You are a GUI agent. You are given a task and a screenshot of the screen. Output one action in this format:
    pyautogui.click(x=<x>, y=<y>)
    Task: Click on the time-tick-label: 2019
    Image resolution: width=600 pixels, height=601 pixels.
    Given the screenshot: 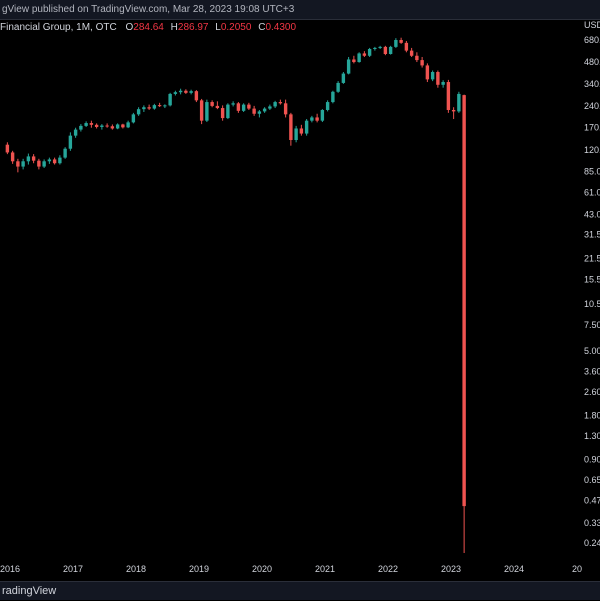 What is the action you would take?
    pyautogui.click(x=199, y=569)
    